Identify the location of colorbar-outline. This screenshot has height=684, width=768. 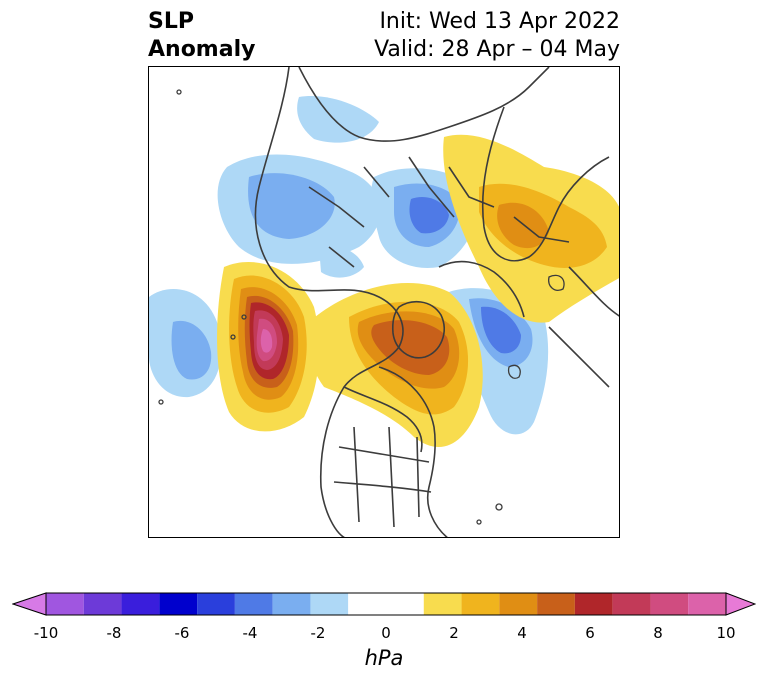
(386, 604).